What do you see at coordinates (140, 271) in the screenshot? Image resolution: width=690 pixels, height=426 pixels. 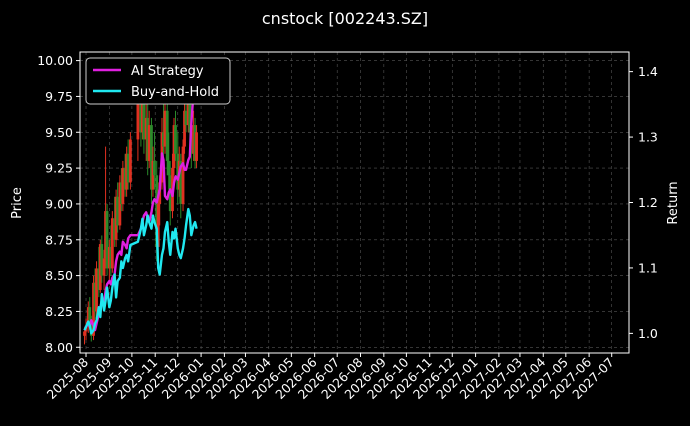 I see `series-line-buy-and-hold` at bounding box center [140, 271].